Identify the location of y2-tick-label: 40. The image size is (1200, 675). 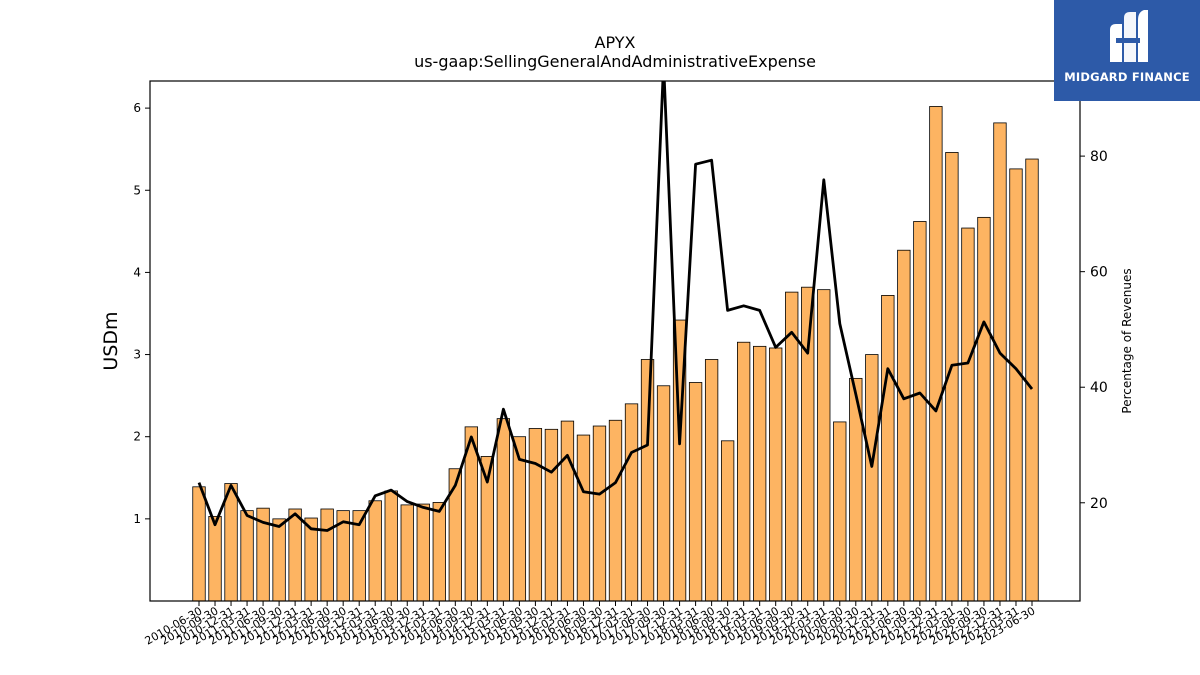
(1099, 388).